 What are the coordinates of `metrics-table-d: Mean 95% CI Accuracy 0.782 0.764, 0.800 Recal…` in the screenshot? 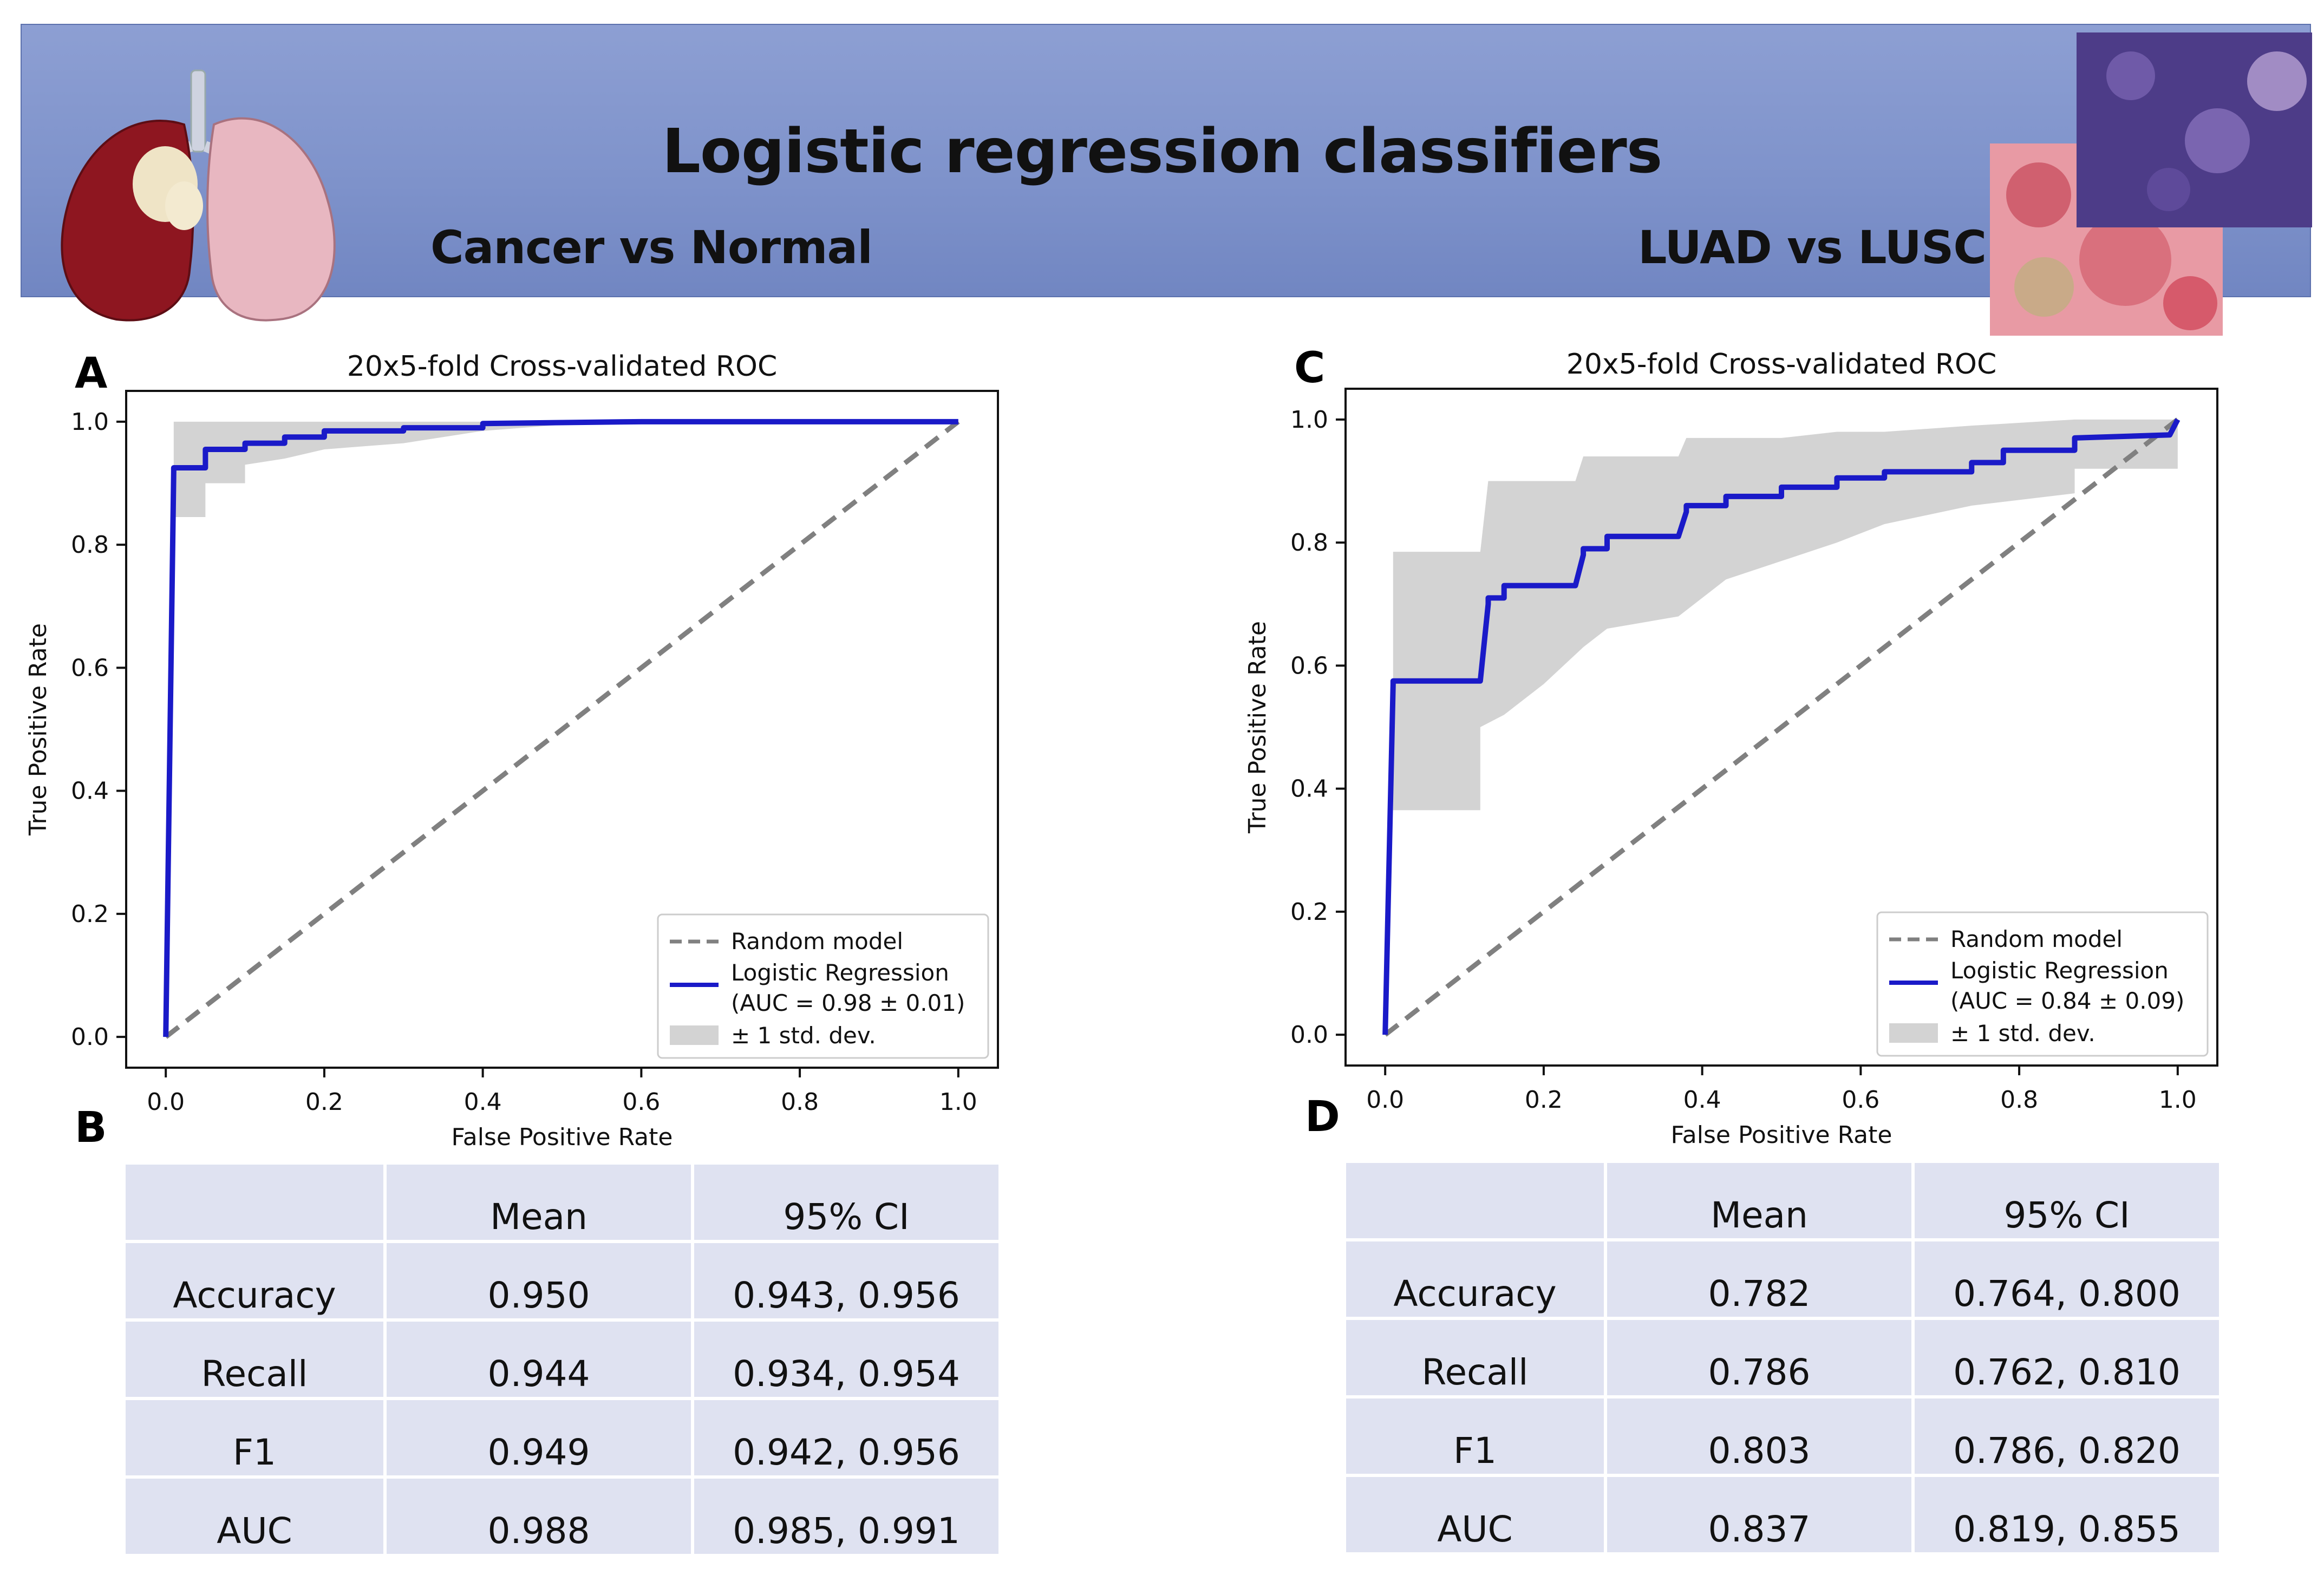 It's located at (1782, 1358).